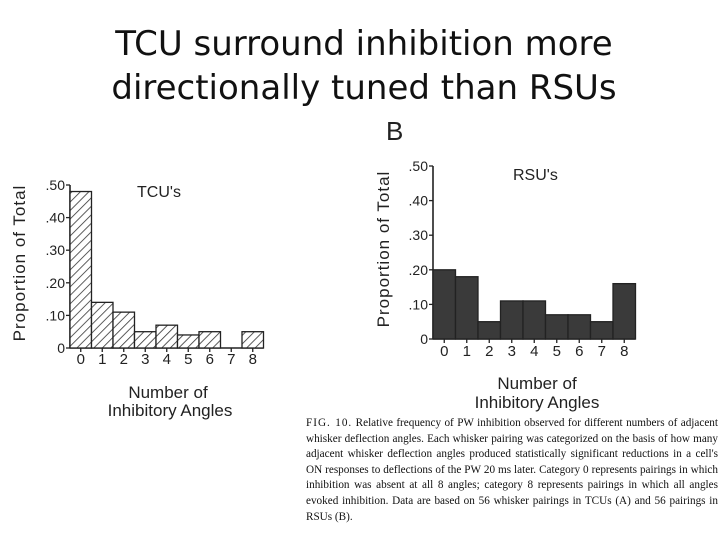 This screenshot has width=728, height=546. Describe the element at coordinates (167, 359) in the screenshot. I see `panel-a-x-tick-label-4: 4` at that location.